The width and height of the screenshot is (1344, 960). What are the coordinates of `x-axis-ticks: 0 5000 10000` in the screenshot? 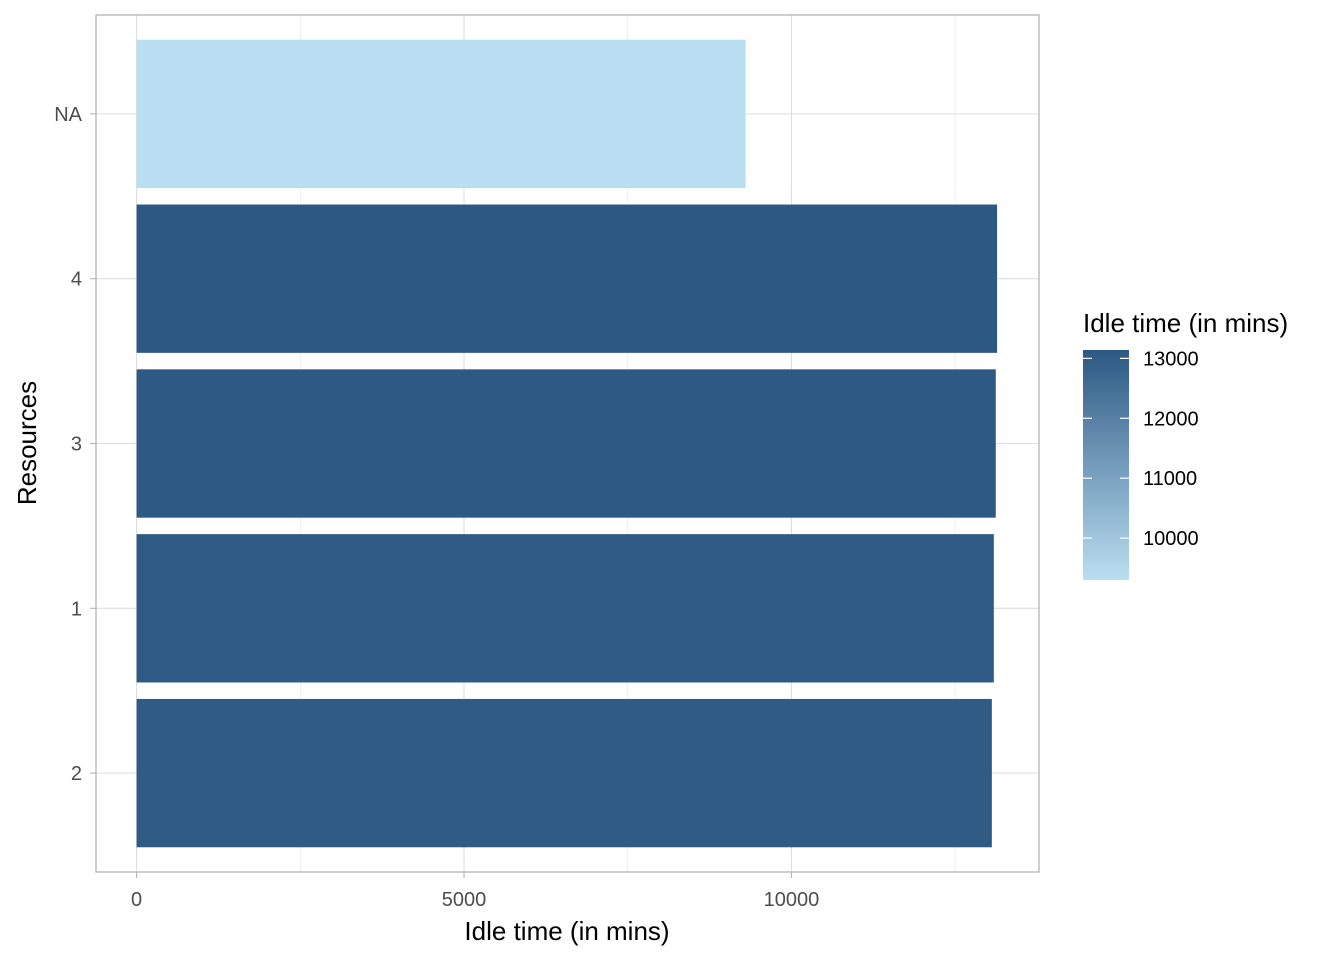 It's located at (475, 891).